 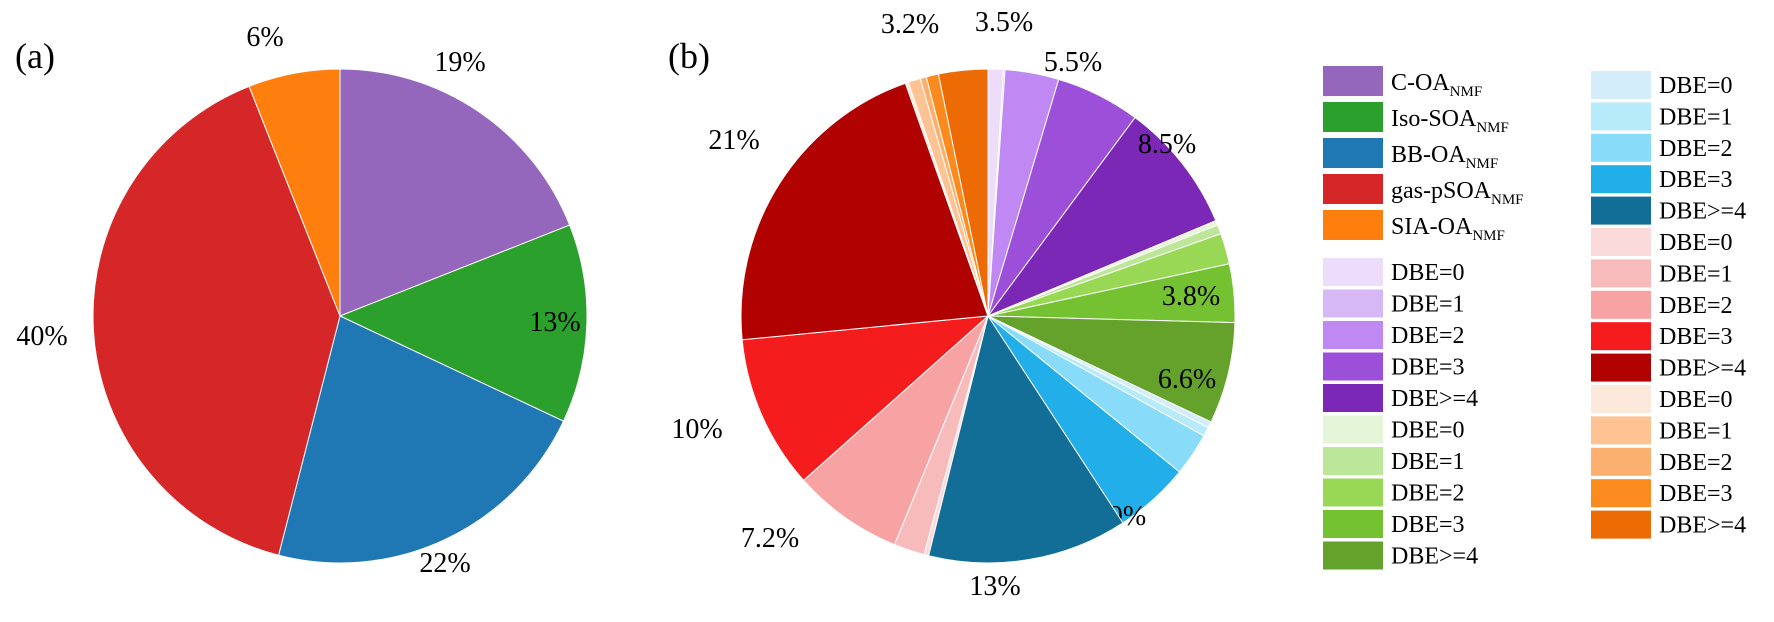 I want to click on legend-label-c-oa: C-OANMF, so click(x=1436, y=85).